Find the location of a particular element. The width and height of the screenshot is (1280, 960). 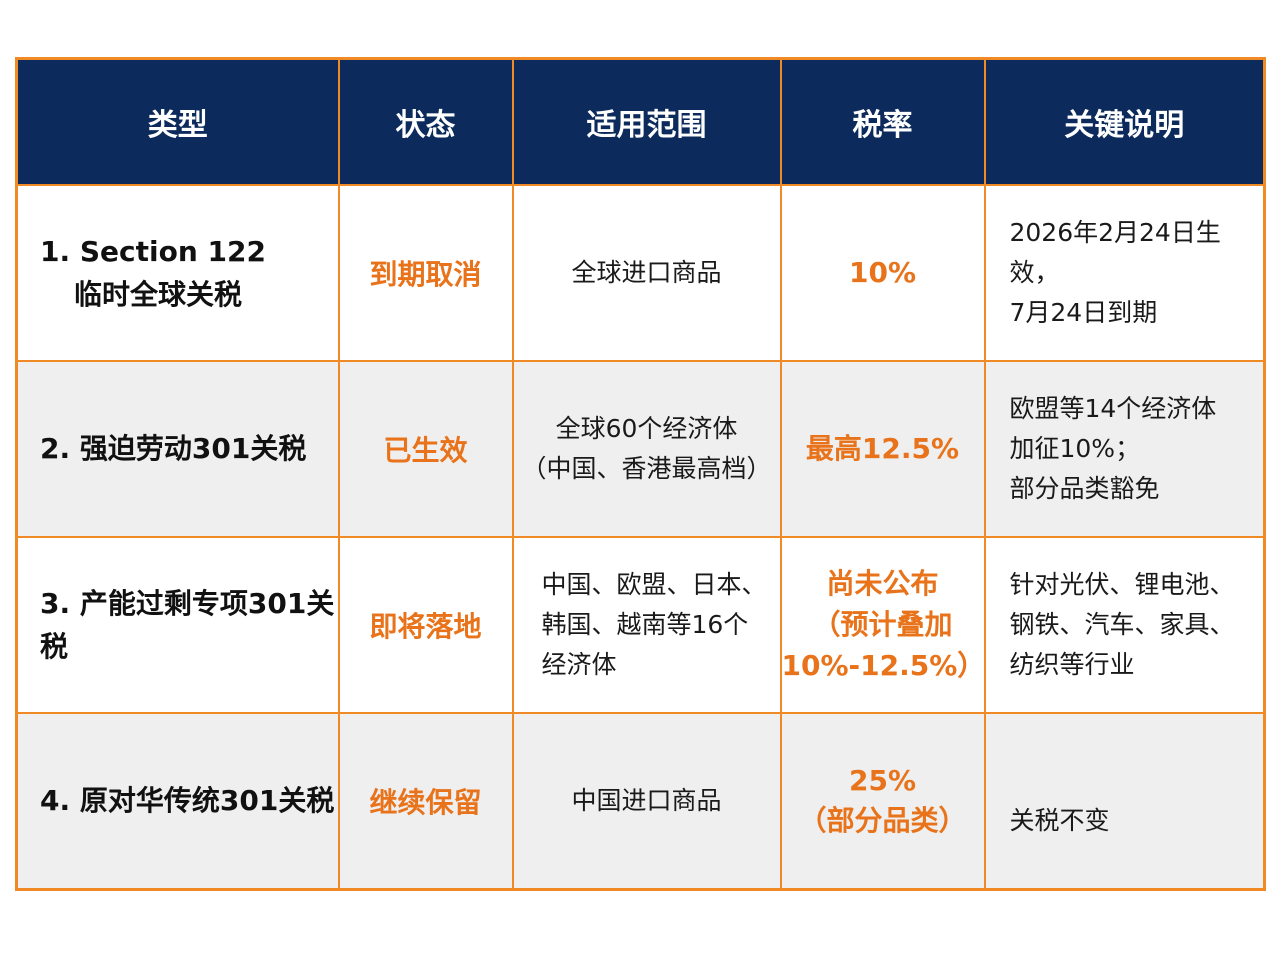

rate-text: 10% is located at coordinates (882, 272).